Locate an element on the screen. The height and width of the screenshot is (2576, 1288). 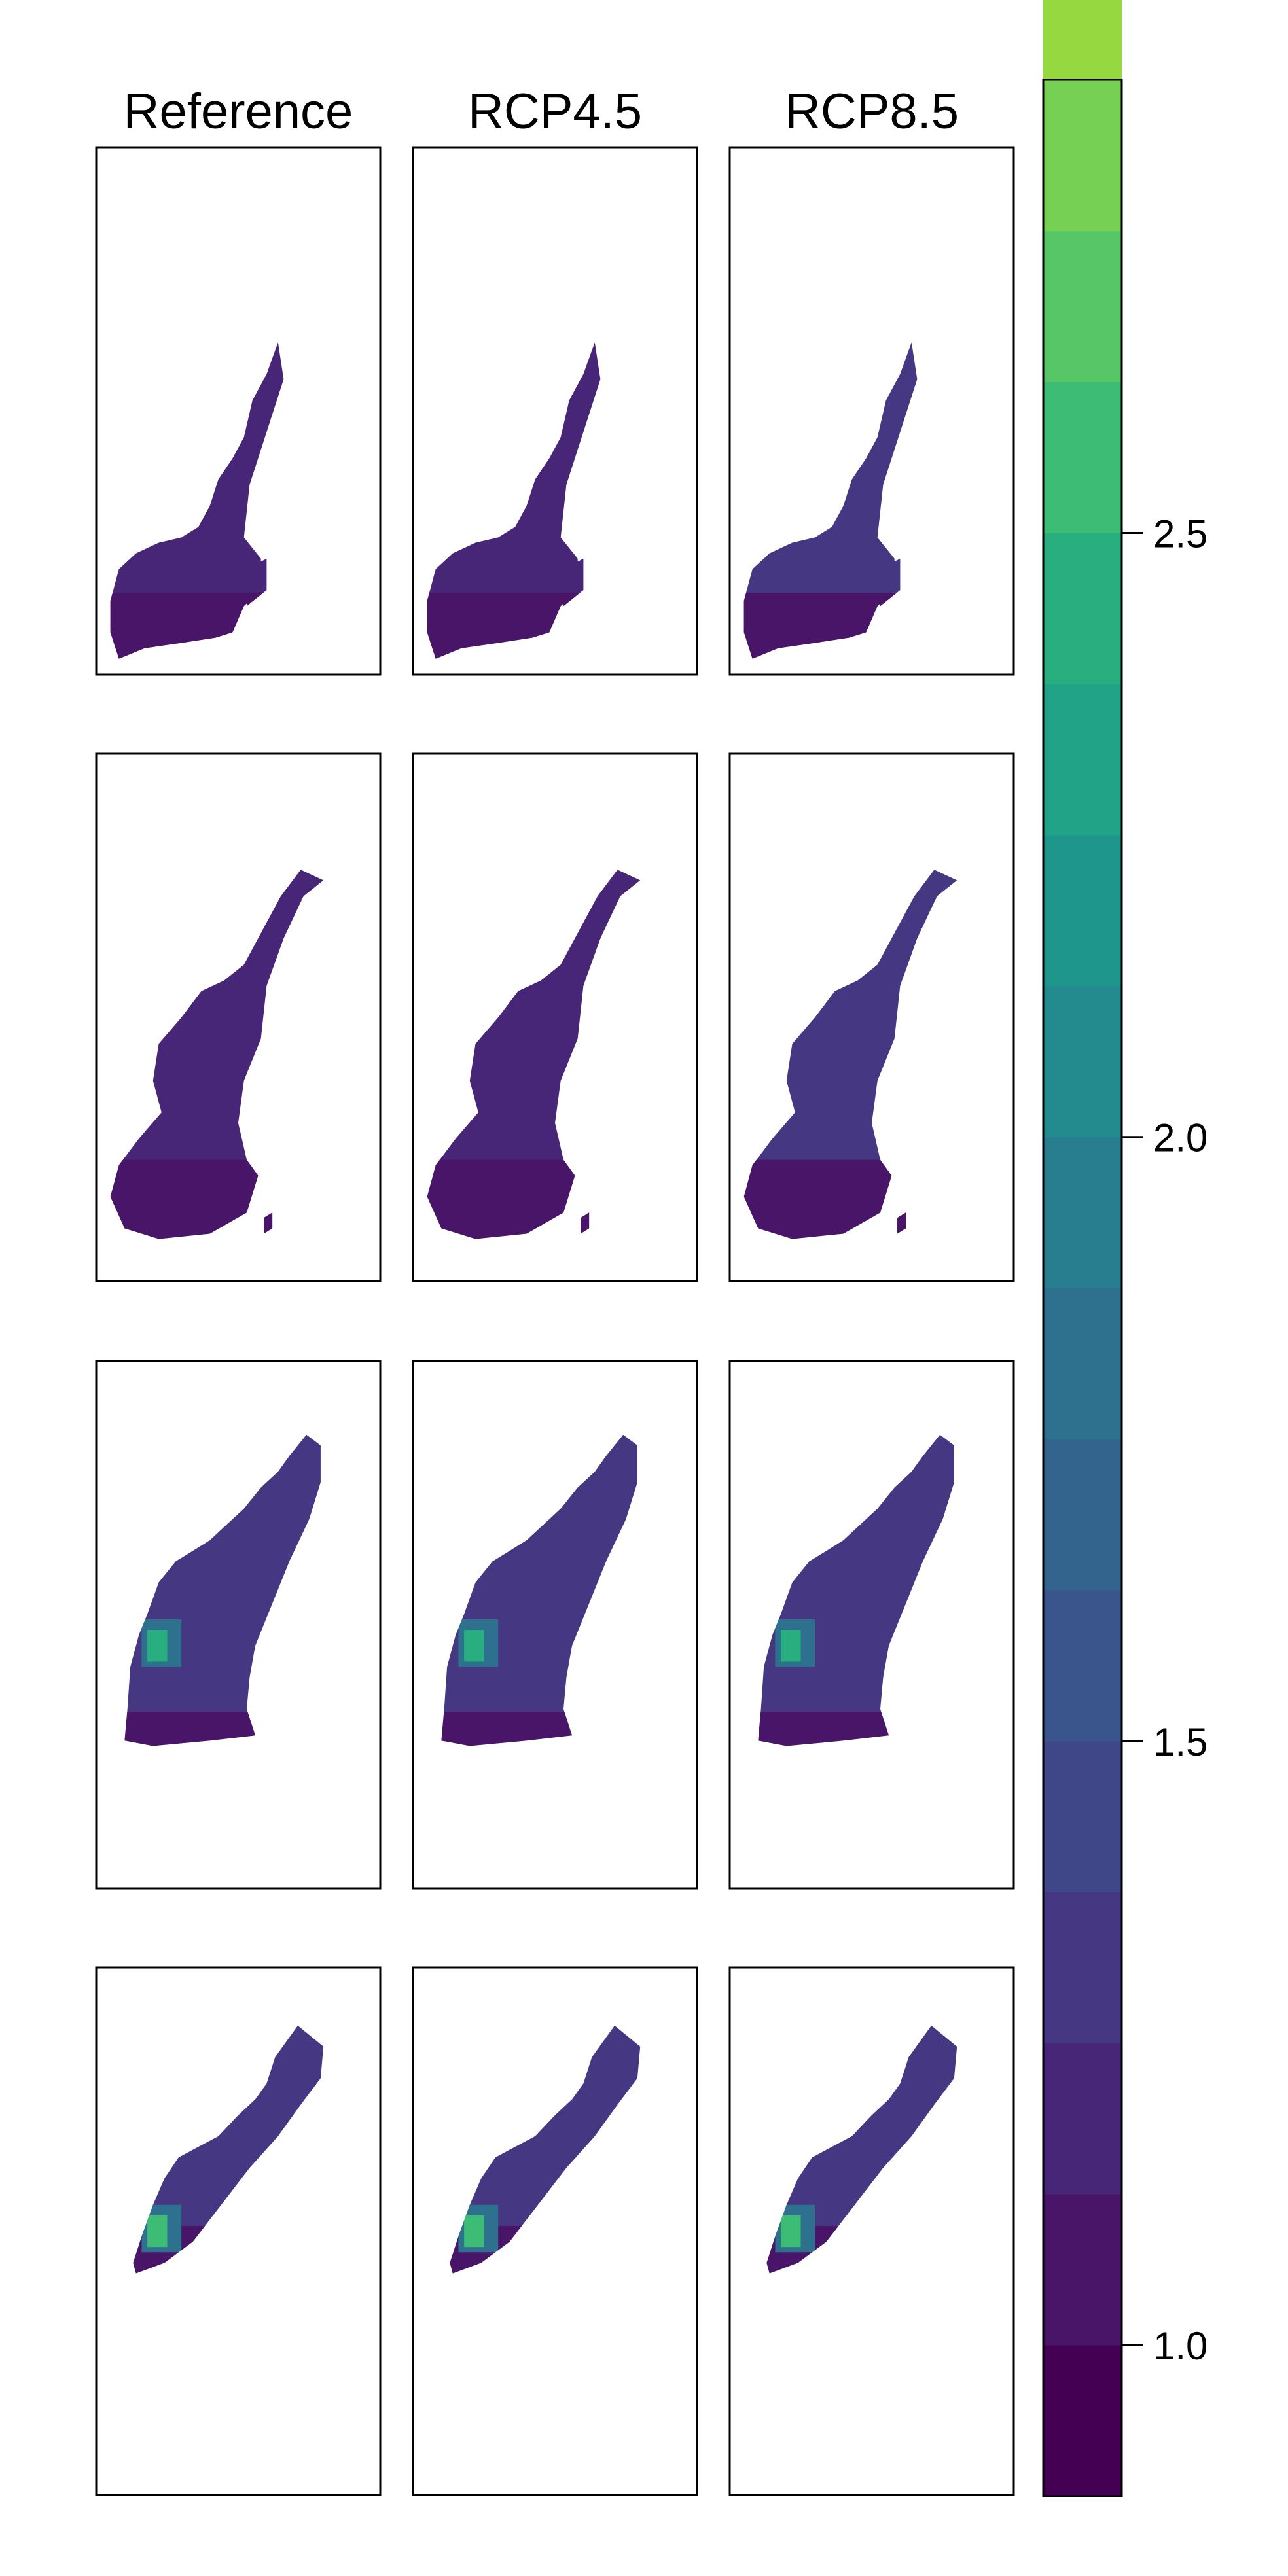
colorbar-frame is located at coordinates (1082, 1288).